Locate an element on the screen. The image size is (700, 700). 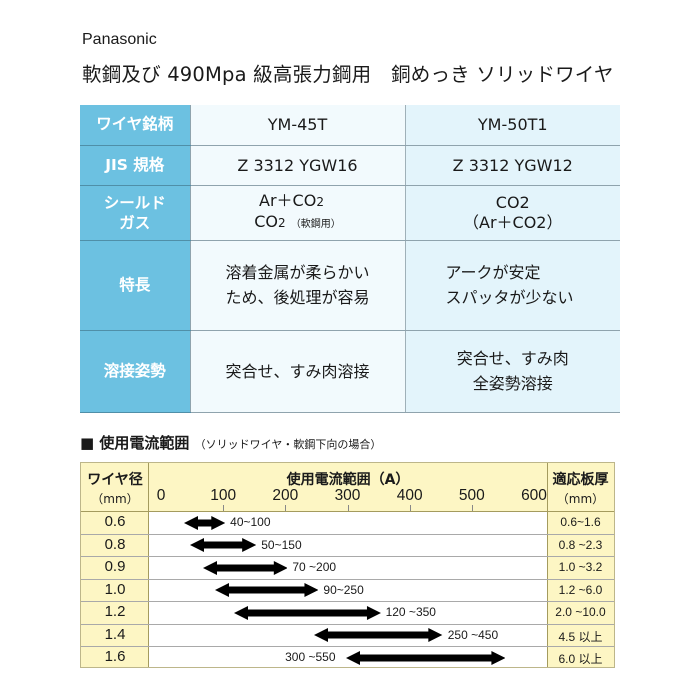
spec-line: 突合せ、すみ肉 is located at coordinates (512, 358).